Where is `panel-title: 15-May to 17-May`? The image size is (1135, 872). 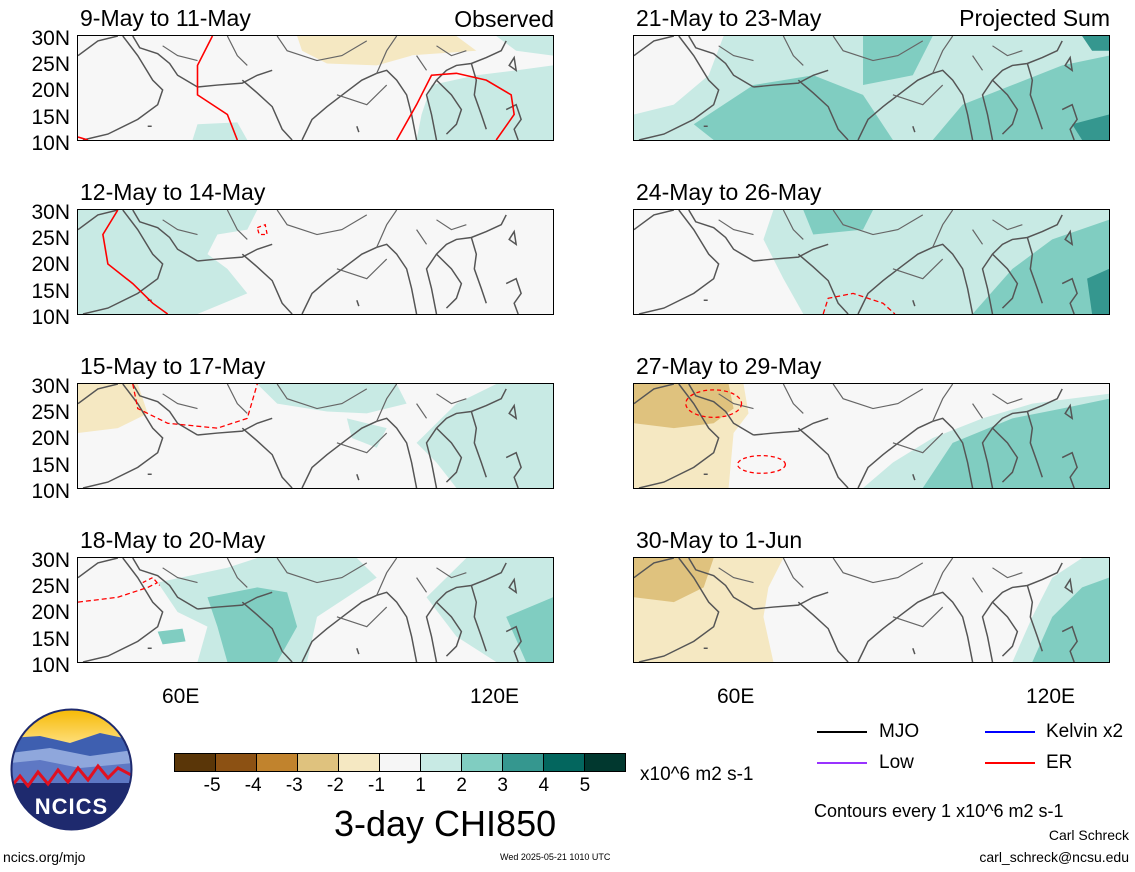
panel-title: 15-May to 17-May is located at coordinates (173, 366).